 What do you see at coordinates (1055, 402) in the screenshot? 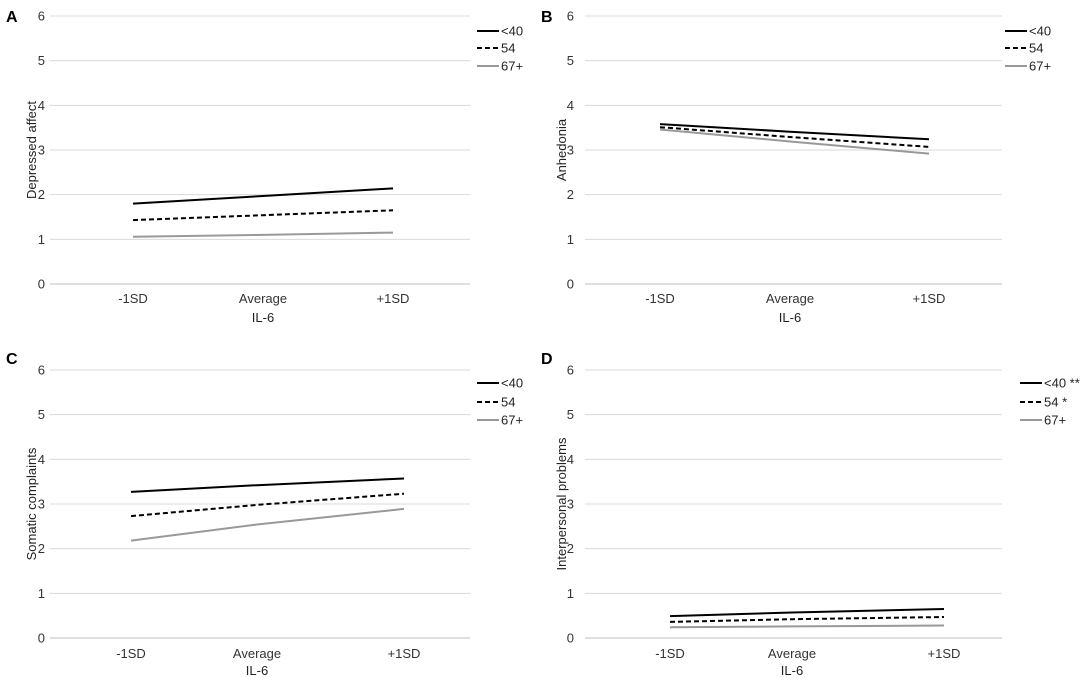
I see `legend-label: 54 *` at bounding box center [1055, 402].